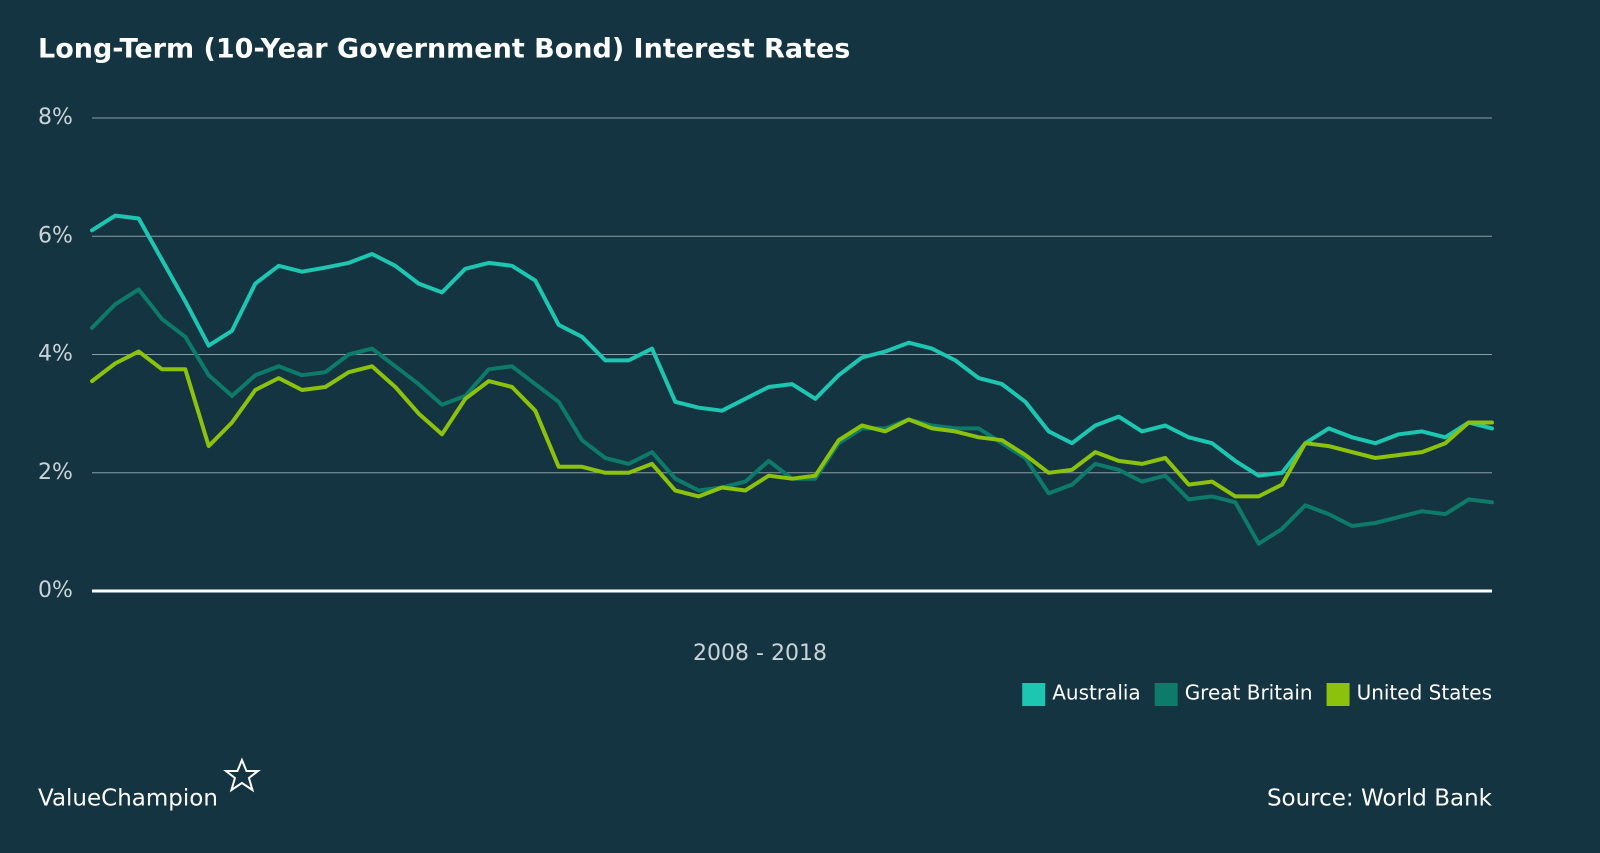  I want to click on brand: ValueChampion, so click(128, 799).